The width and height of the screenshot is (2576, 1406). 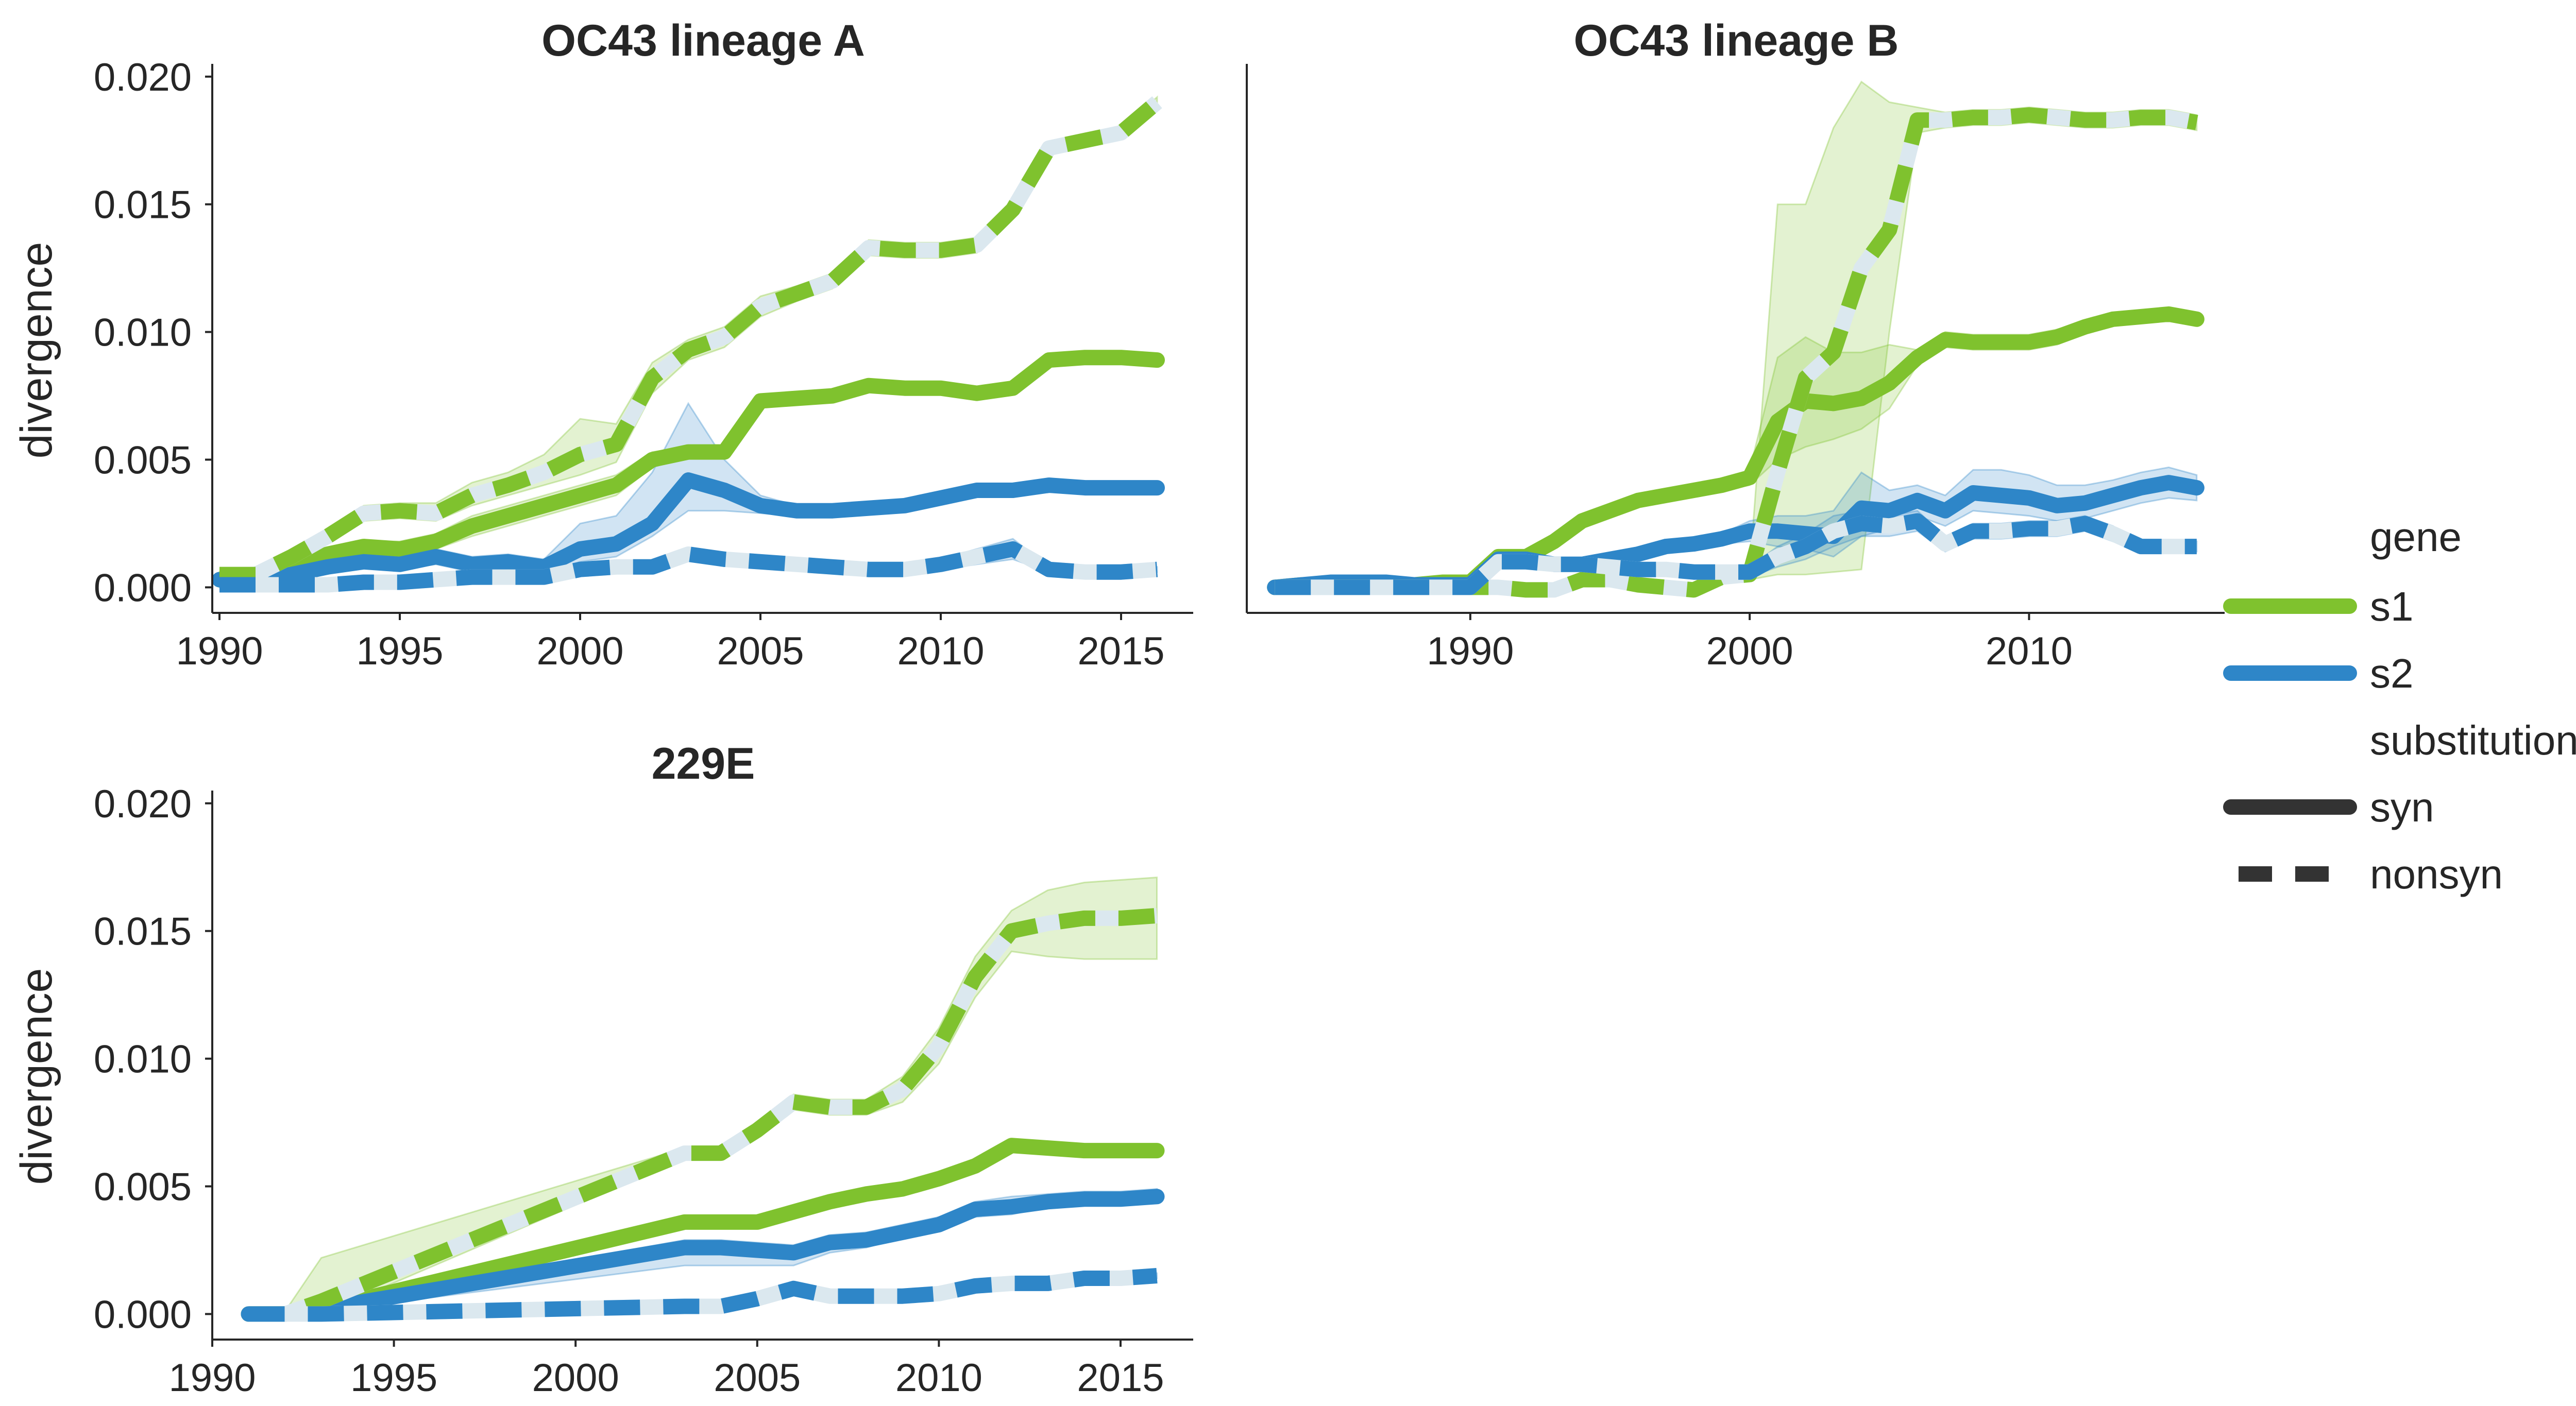 I want to click on legend-title-substitution: substitution, so click(x=2473, y=740).